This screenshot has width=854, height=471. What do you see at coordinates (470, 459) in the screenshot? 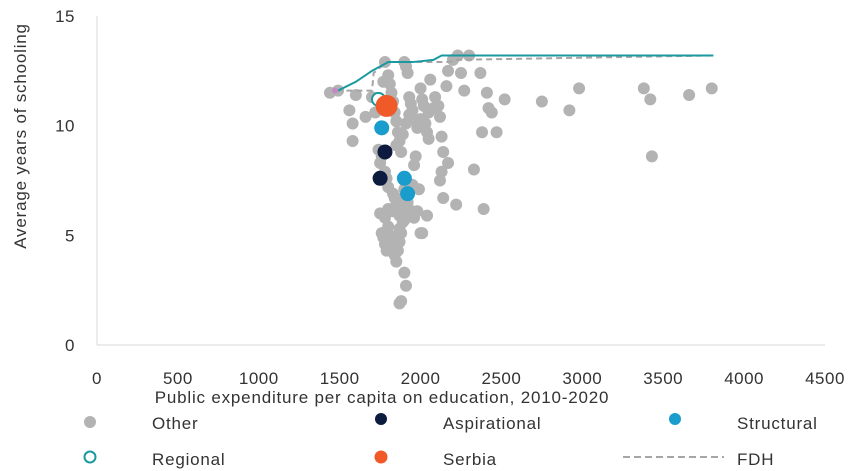
I see `legend-label-serbia: Serbia` at bounding box center [470, 459].